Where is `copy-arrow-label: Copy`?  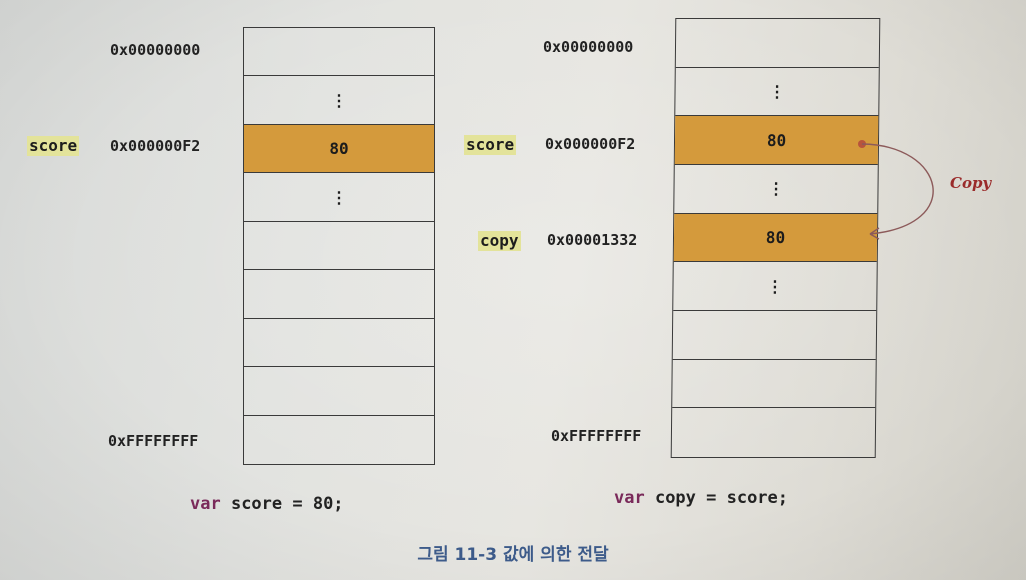 copy-arrow-label: Copy is located at coordinates (971, 183).